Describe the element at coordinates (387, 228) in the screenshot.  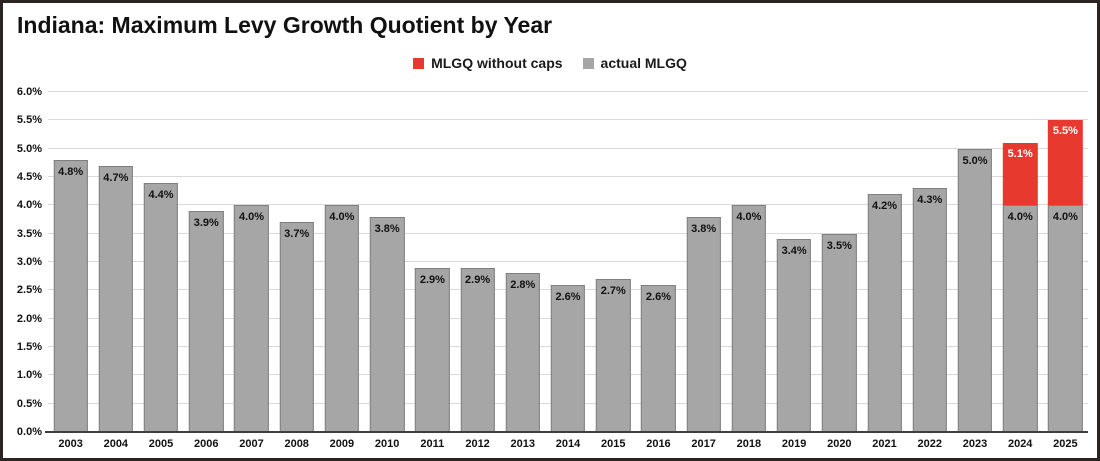
I see `bar-value-label: 3.8%` at that location.